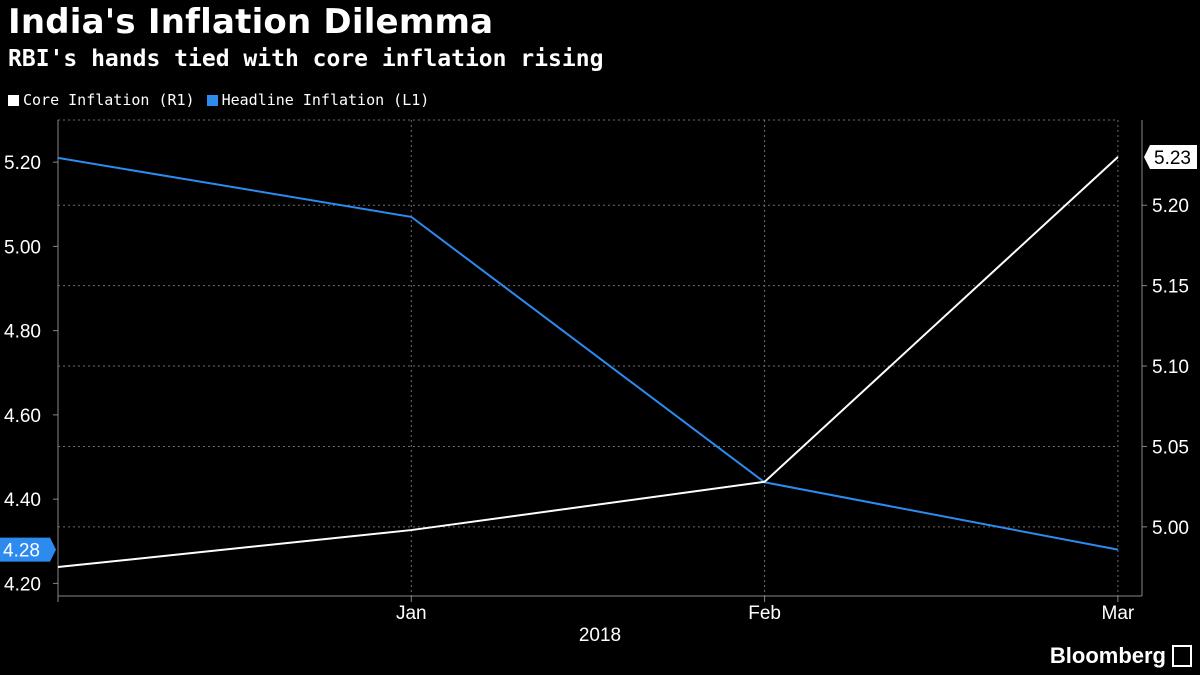  Describe the element at coordinates (1170, 206) in the screenshot. I see `y-right-tick-label: 5.20` at that location.